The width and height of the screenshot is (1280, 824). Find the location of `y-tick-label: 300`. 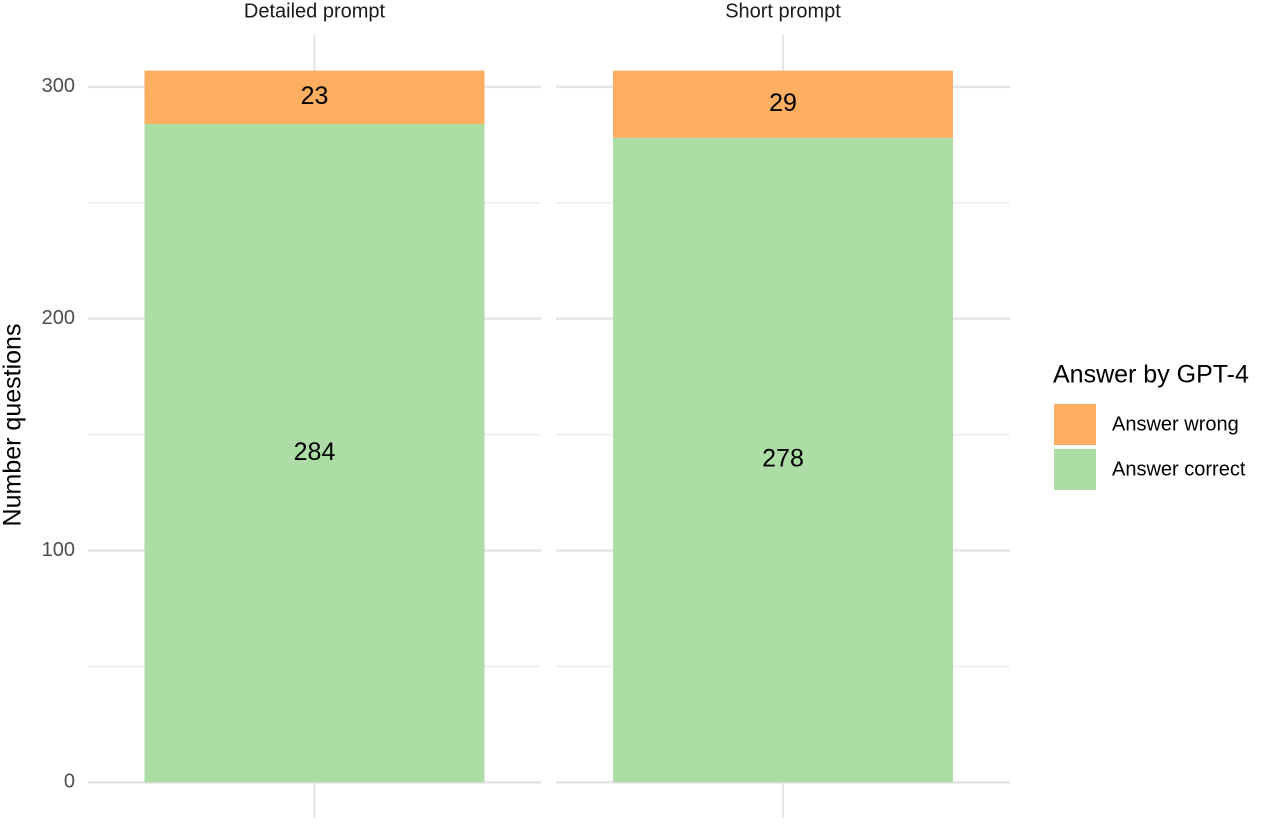

y-tick-label: 300 is located at coordinates (58, 86).